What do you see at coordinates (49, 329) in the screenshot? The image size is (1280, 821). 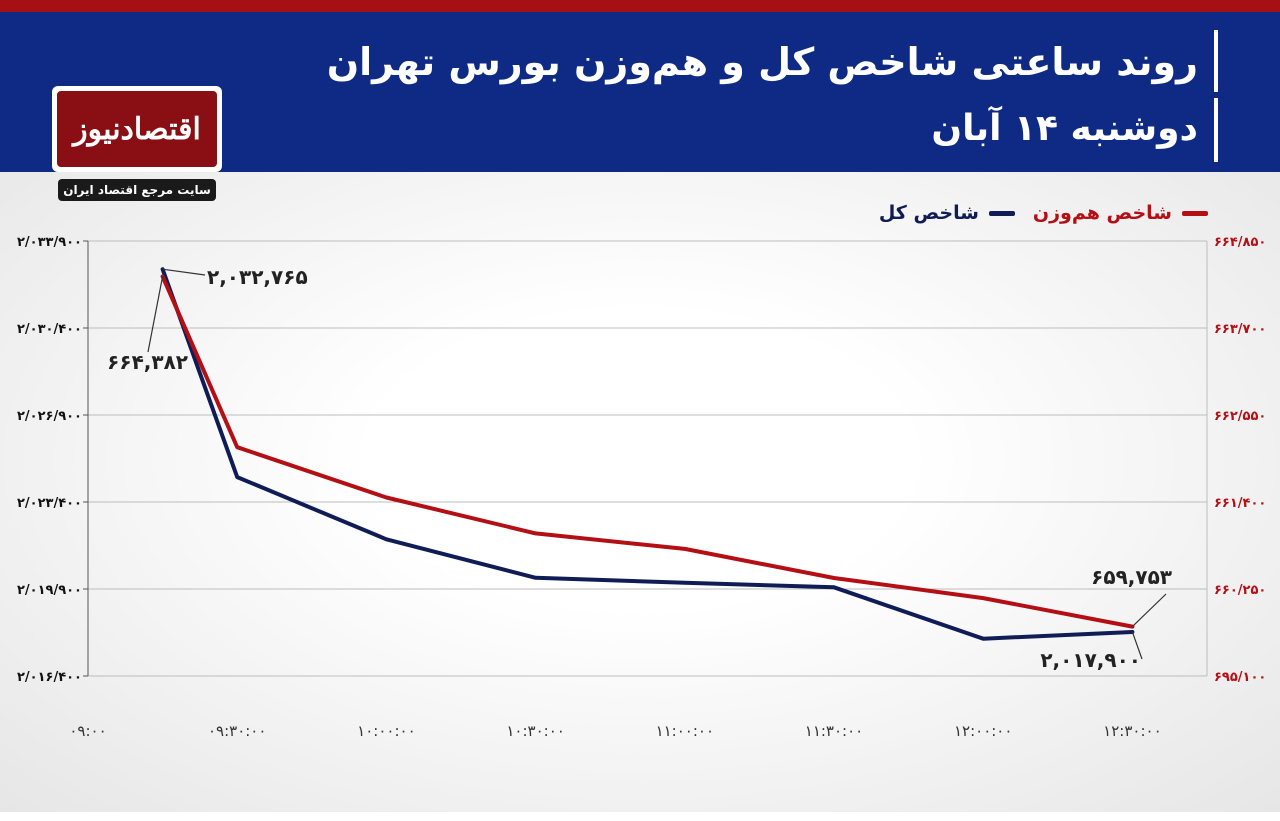 I see `left-axis-tick-label: ۲/۰۳۰/۴۰۰` at bounding box center [49, 329].